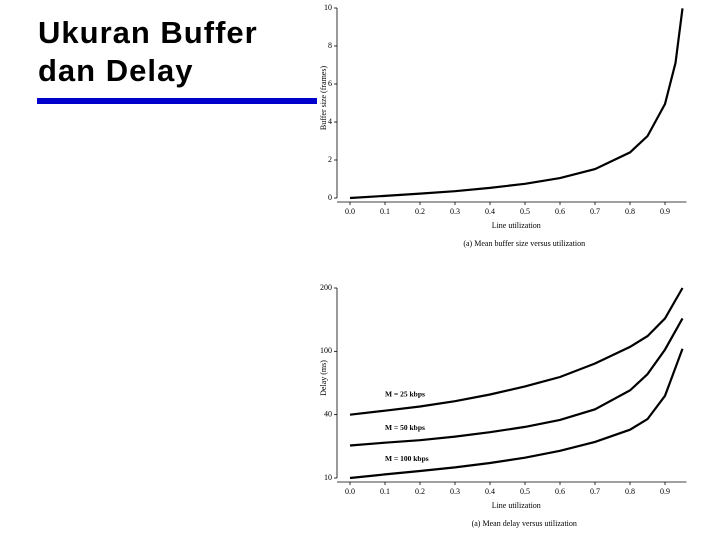 Image resolution: width=720 pixels, height=540 pixels. What do you see at coordinates (328, 413) in the screenshot?
I see `y-tick-label: 40` at bounding box center [328, 413].